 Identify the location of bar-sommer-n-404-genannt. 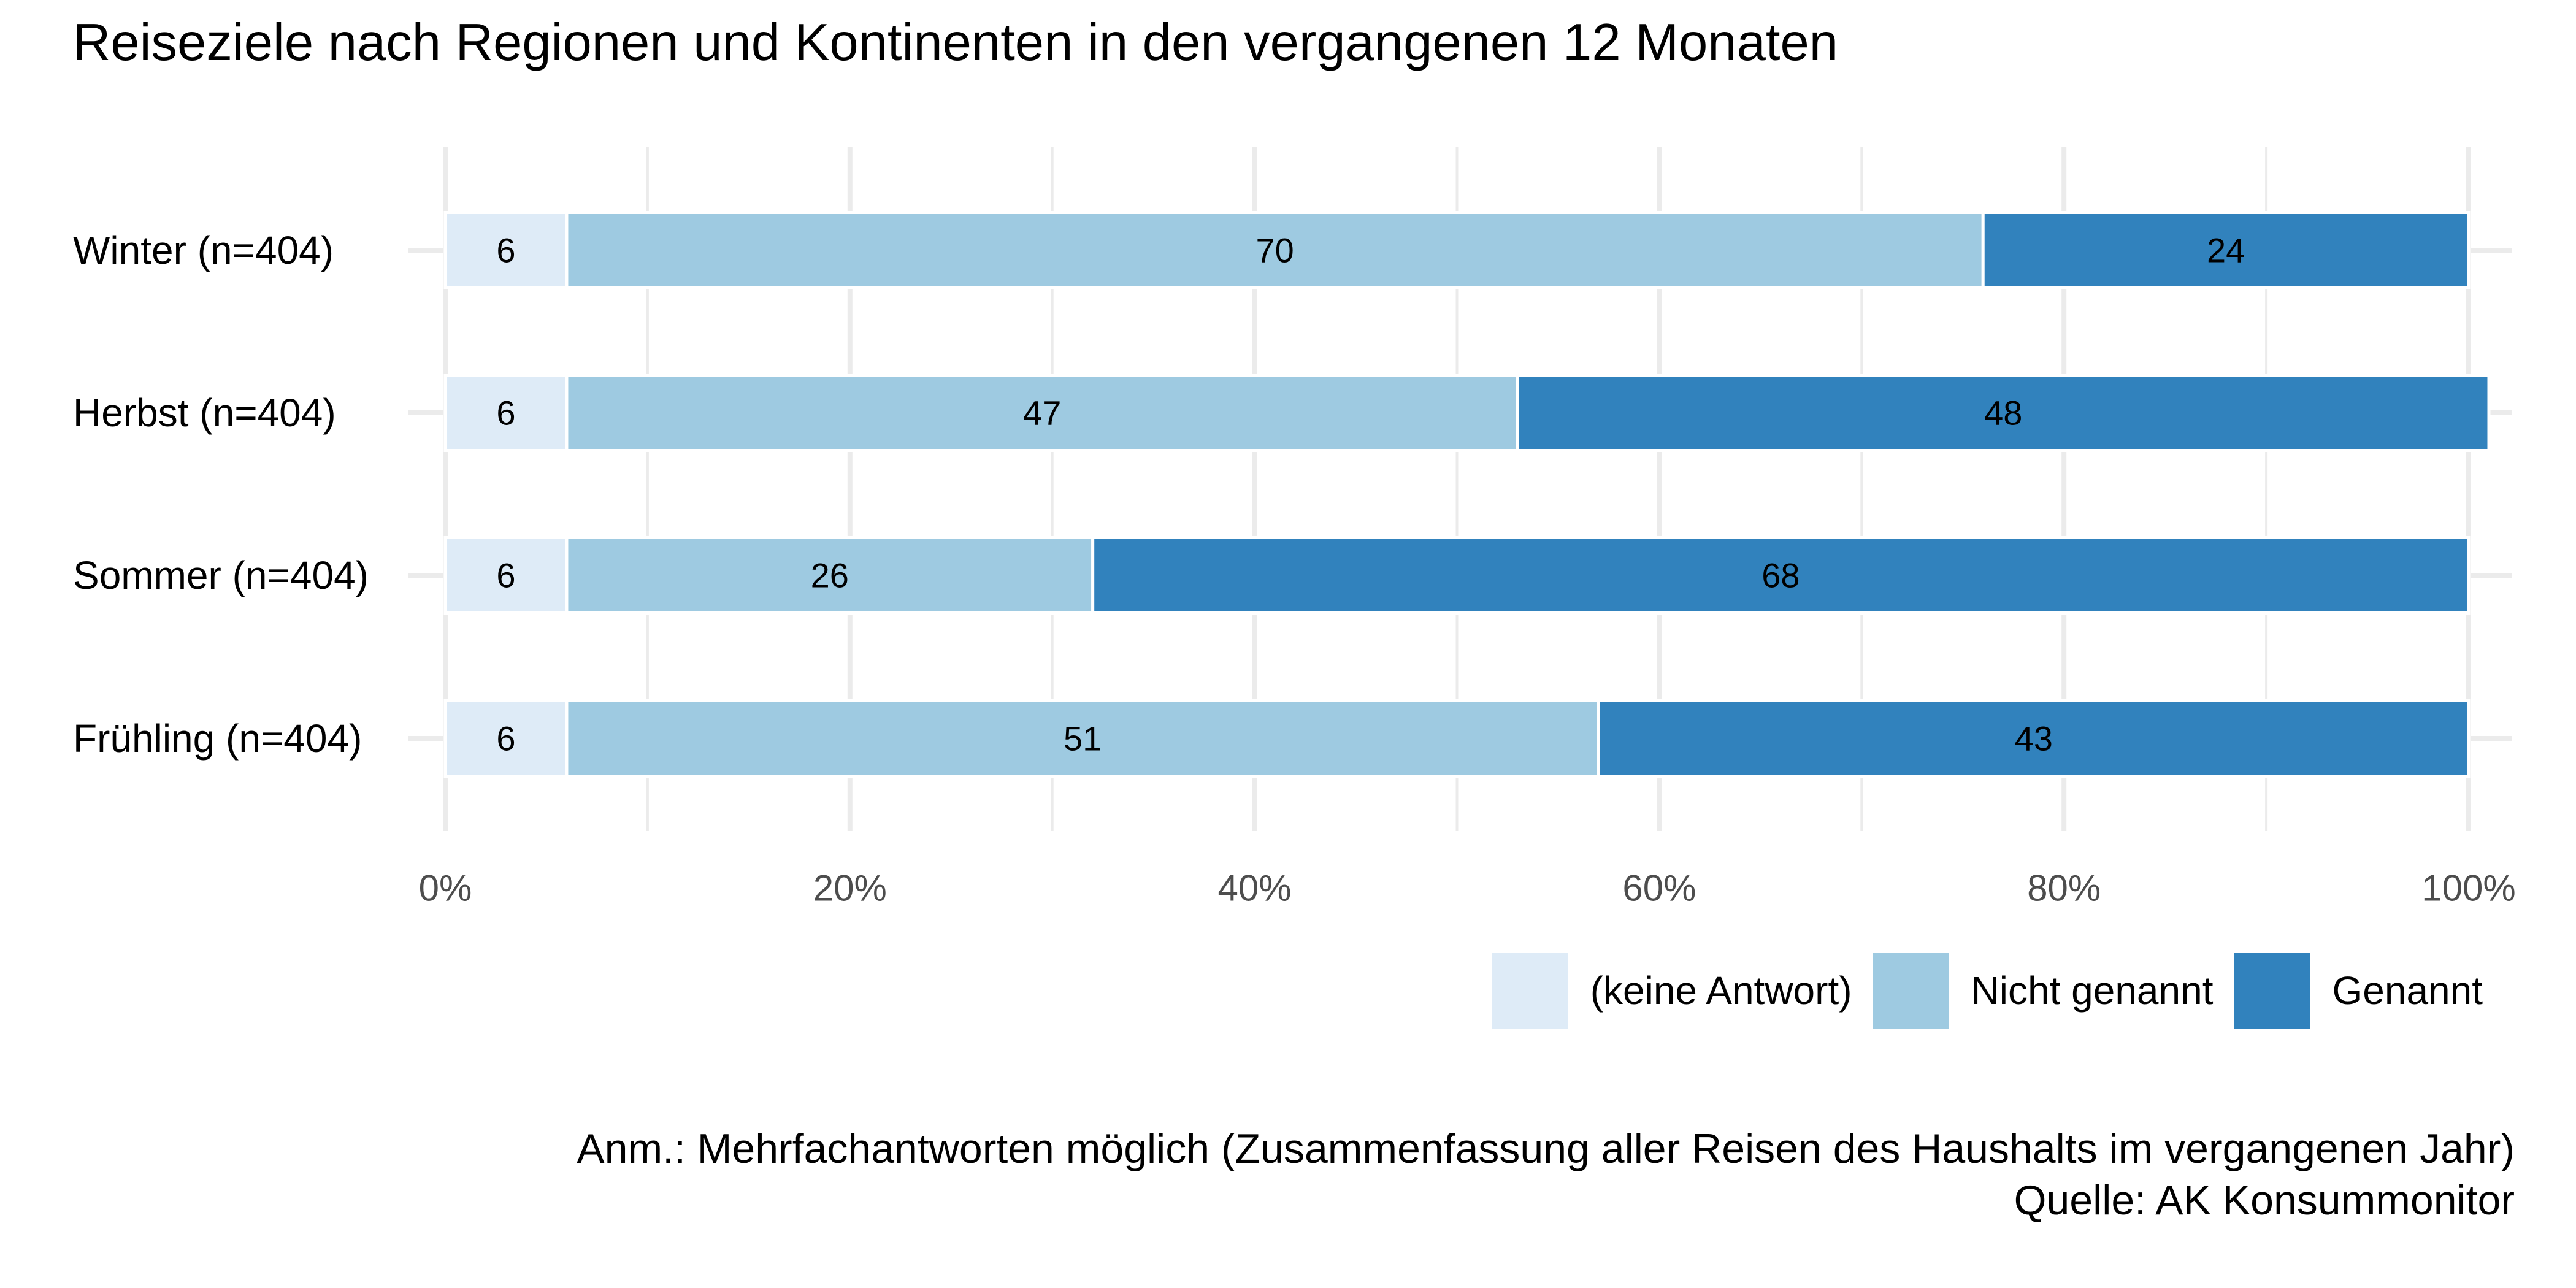
(1781, 575).